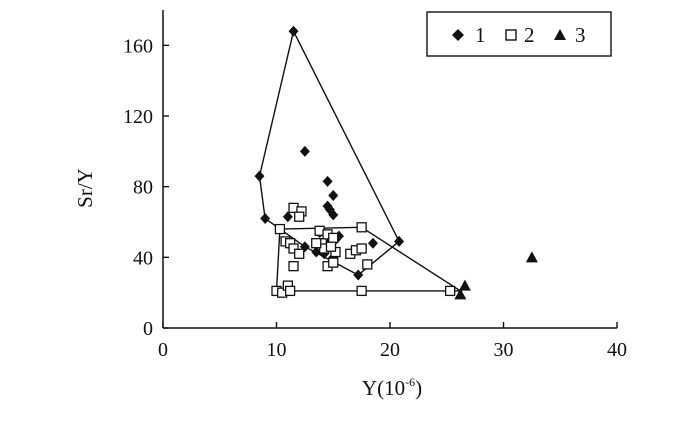 This screenshot has height=430, width=700. What do you see at coordinates (143, 258) in the screenshot?
I see `y-tick-label: 40` at bounding box center [143, 258].